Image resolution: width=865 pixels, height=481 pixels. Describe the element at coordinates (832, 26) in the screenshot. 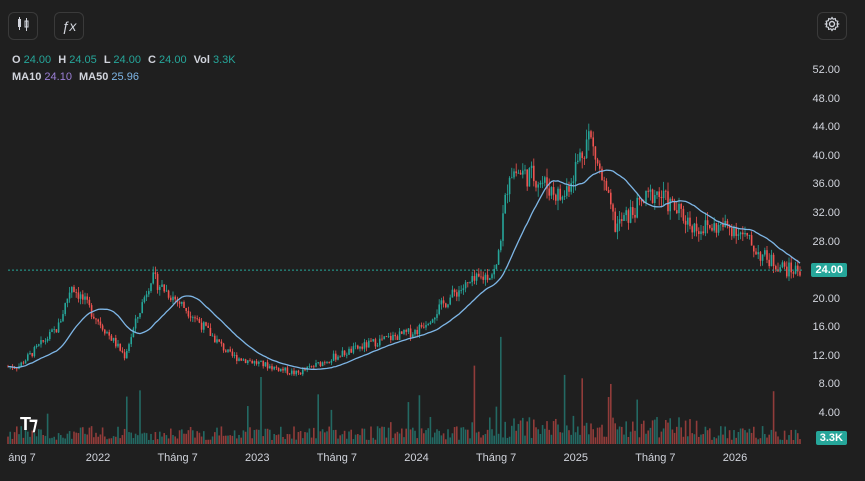

I see `settings-button` at that location.